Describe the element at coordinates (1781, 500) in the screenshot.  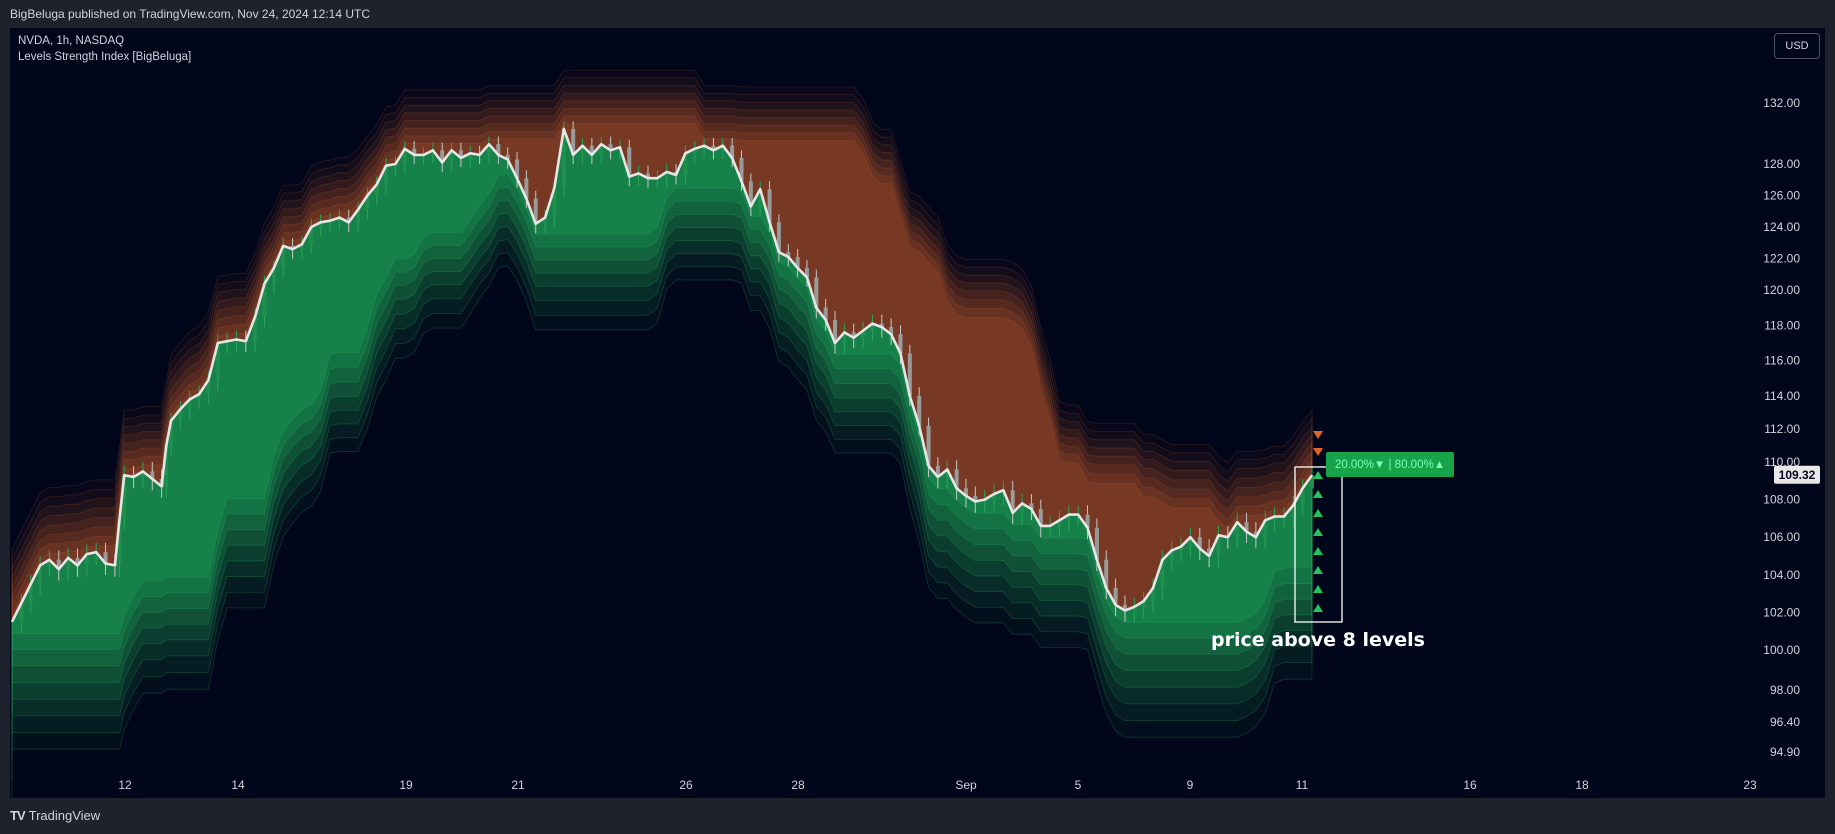
I see `y-tick-label: 108.00` at that location.